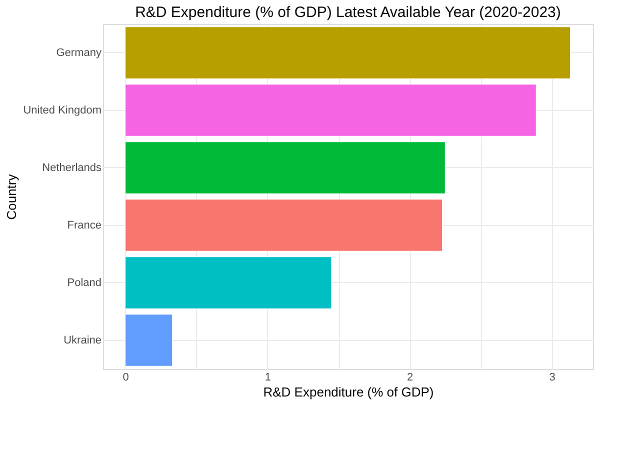 This screenshot has height=456, width=624. What do you see at coordinates (348, 392) in the screenshot?
I see `x-axis-title: R&D Expenditure (% of GDP)` at bounding box center [348, 392].